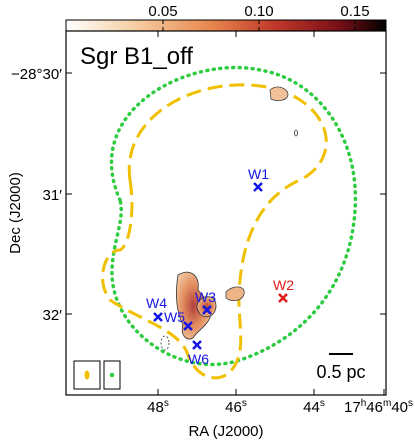  I want to click on emission-clump-north, so click(279, 94).